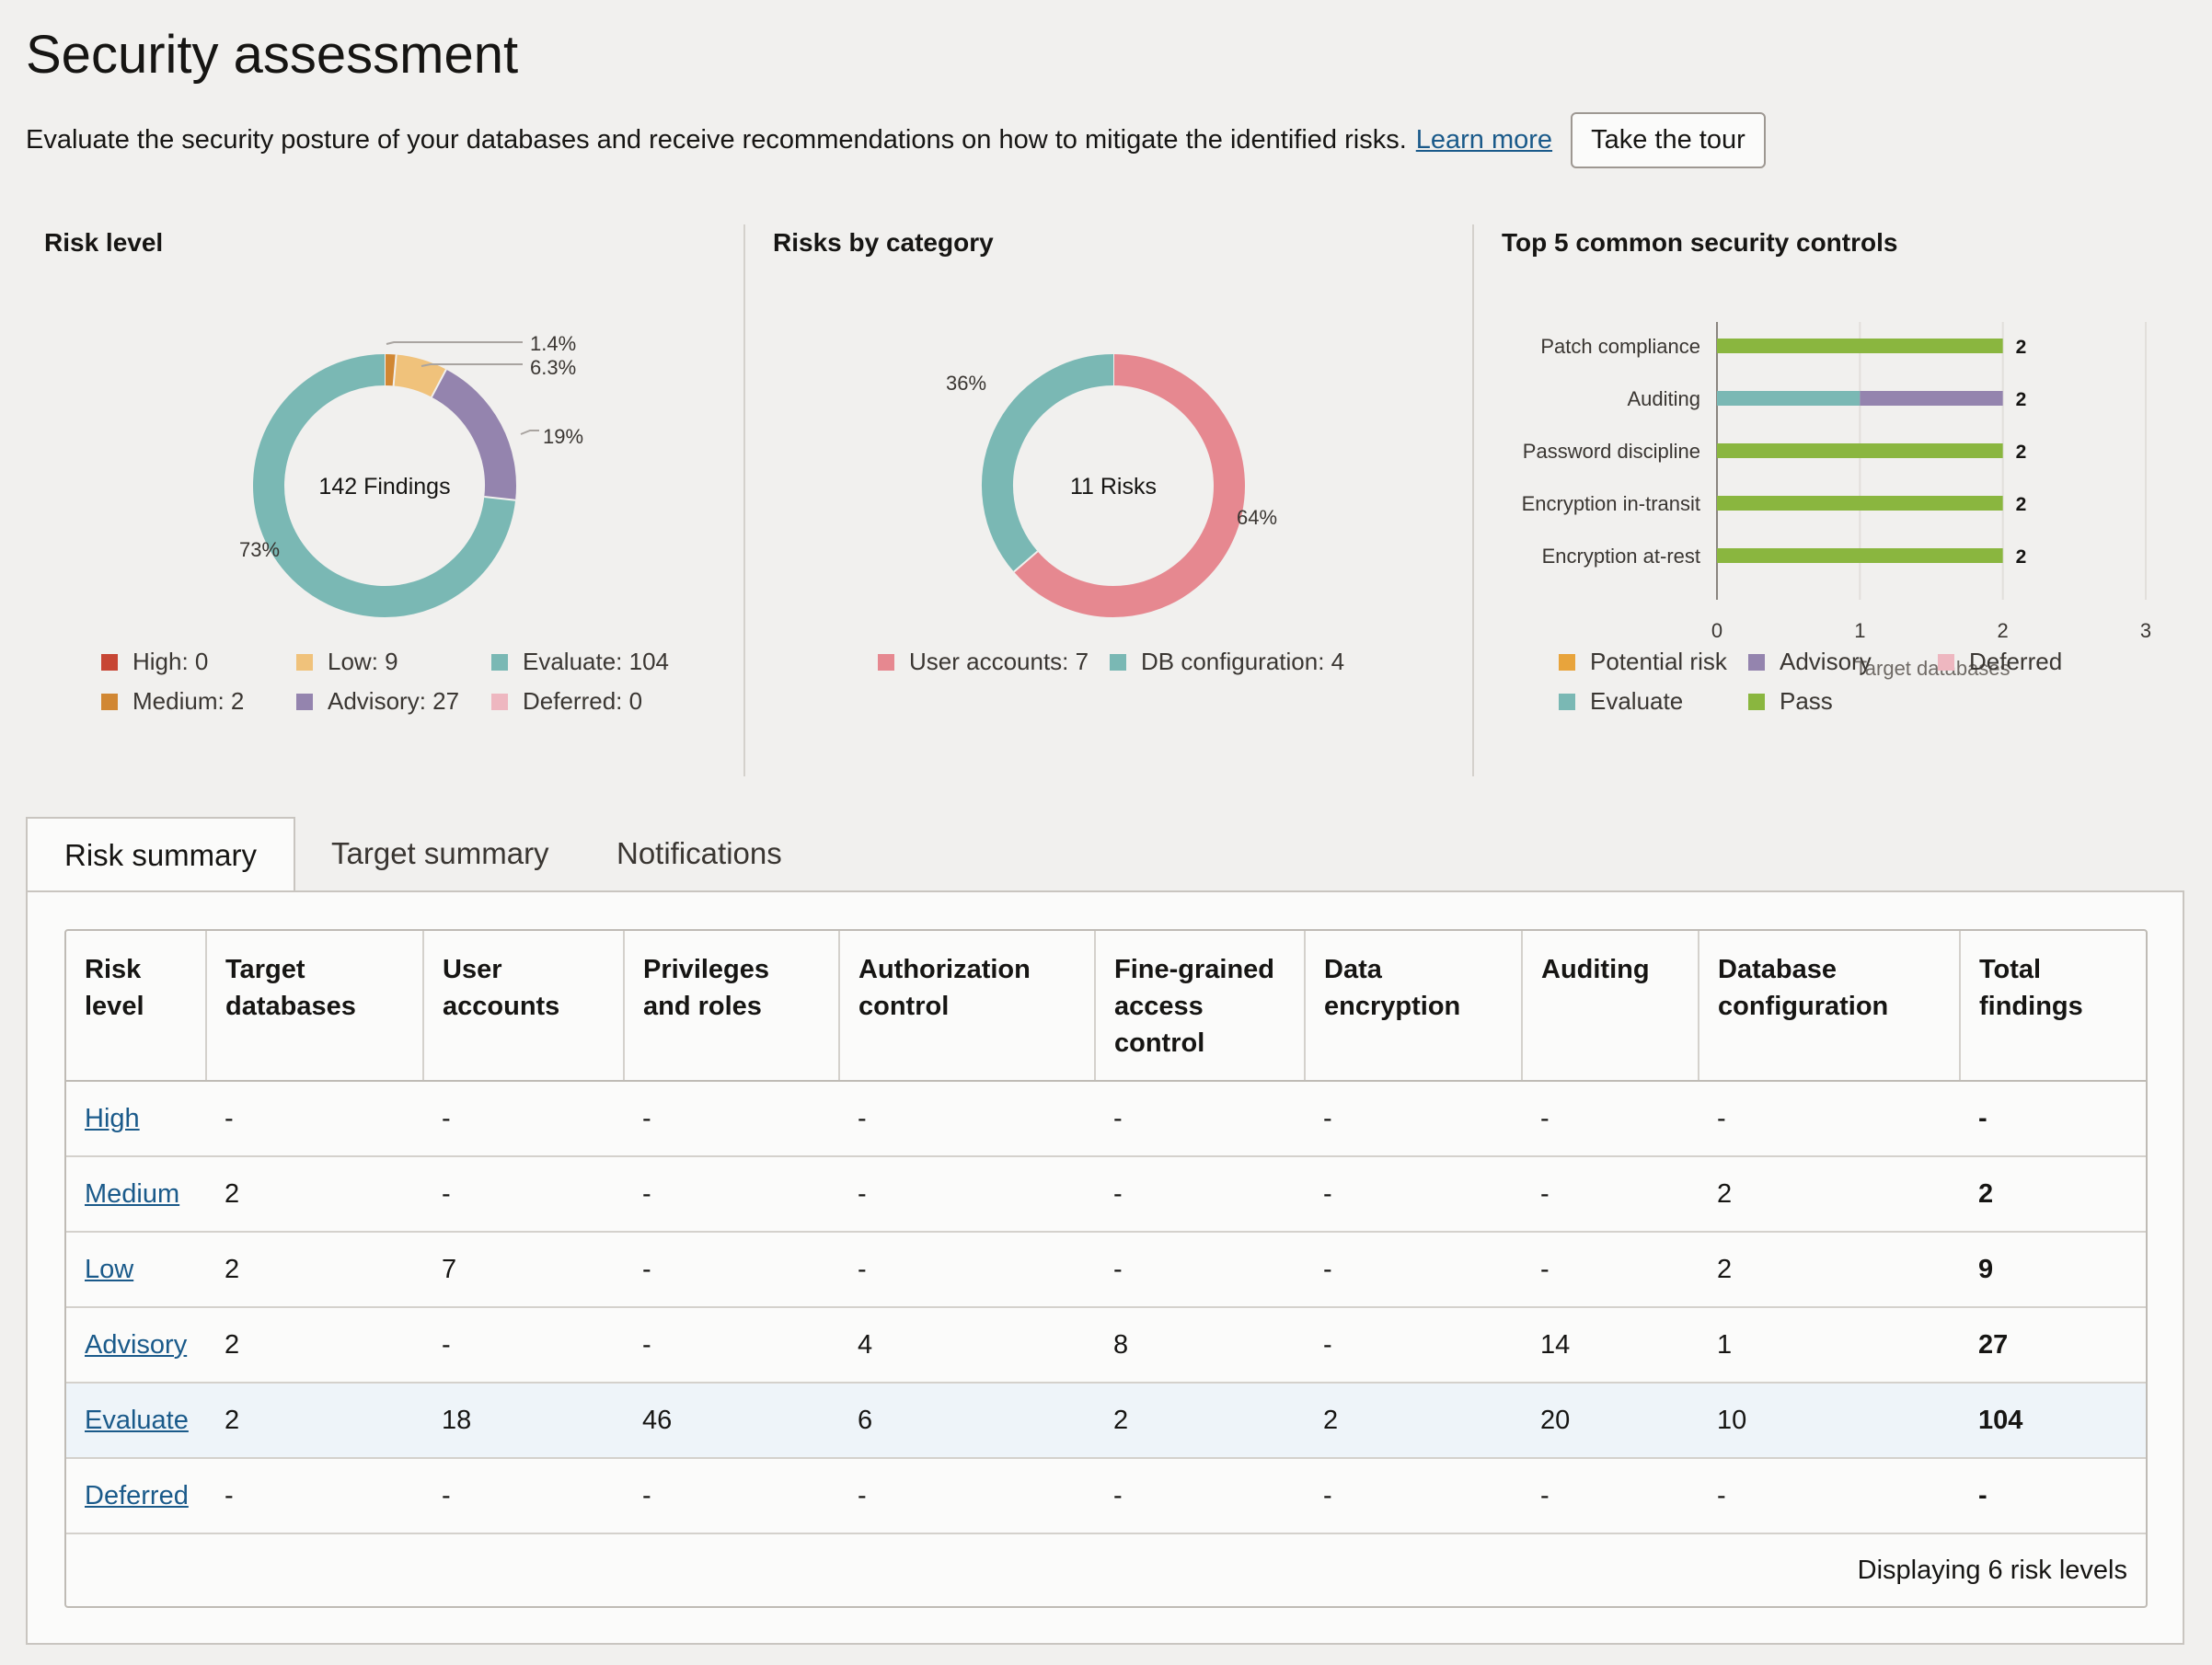 The width and height of the screenshot is (2212, 1665). I want to click on legend-label: DB configuration: 4, so click(1242, 662).